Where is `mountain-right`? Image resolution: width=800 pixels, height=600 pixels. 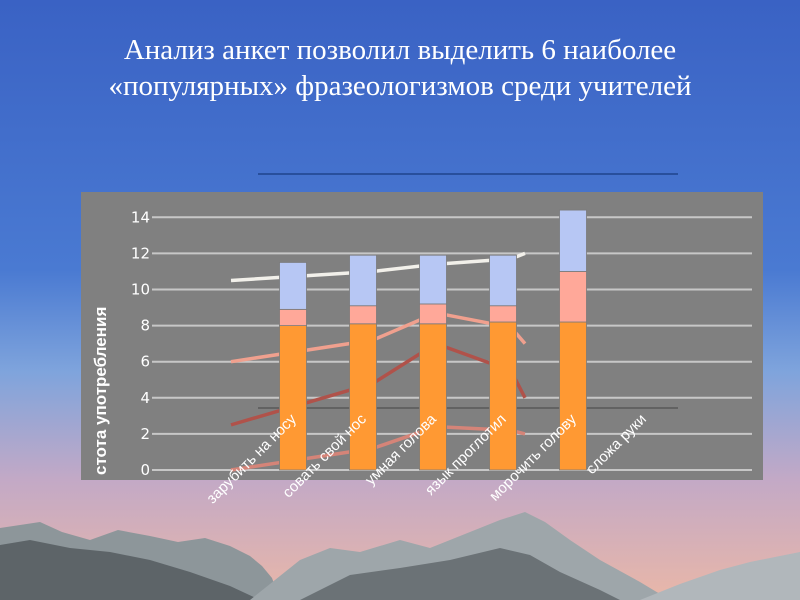
mountain-right is located at coordinates (720, 576).